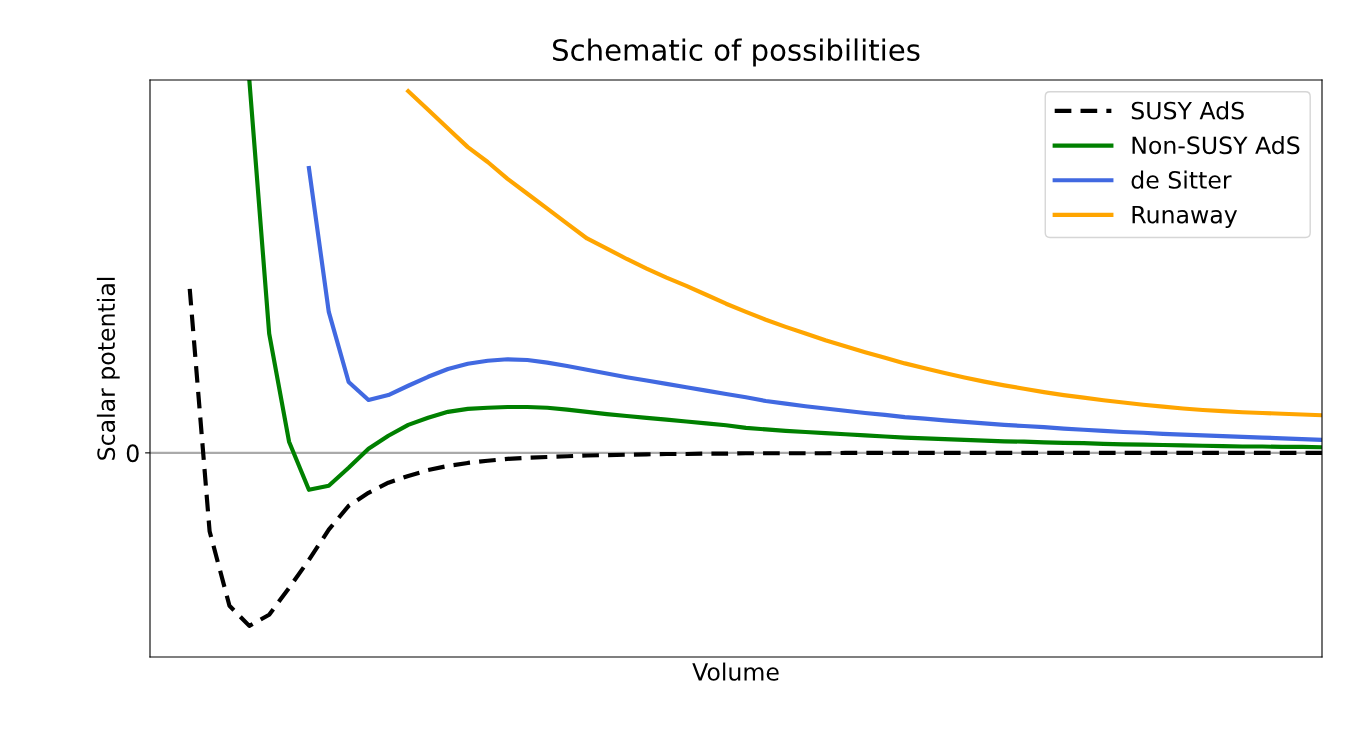 The image size is (1349, 741). What do you see at coordinates (108, 368) in the screenshot?
I see `y-axis-title: Scalar potential` at bounding box center [108, 368].